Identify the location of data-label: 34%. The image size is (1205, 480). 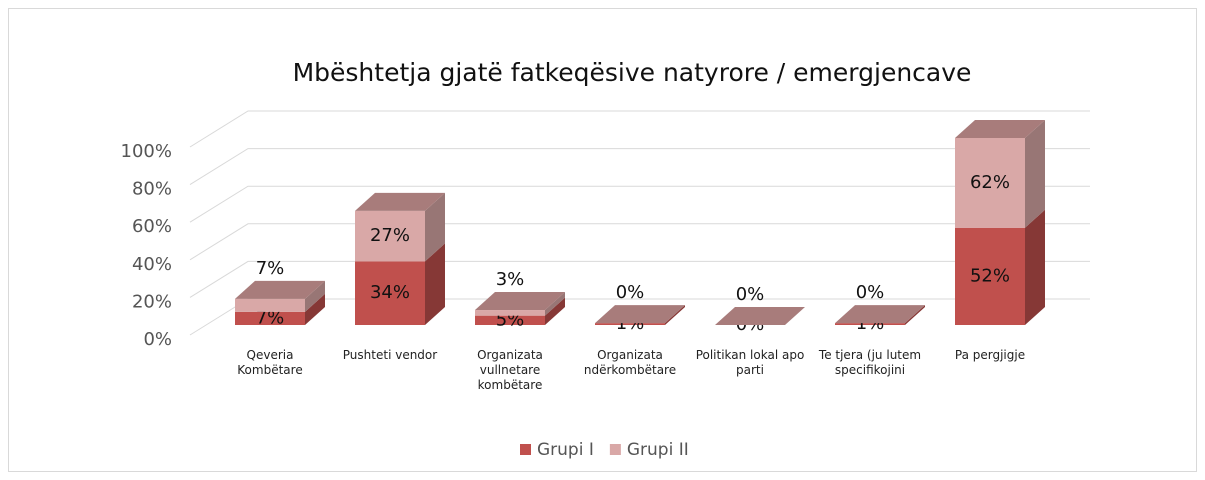
(390, 292).